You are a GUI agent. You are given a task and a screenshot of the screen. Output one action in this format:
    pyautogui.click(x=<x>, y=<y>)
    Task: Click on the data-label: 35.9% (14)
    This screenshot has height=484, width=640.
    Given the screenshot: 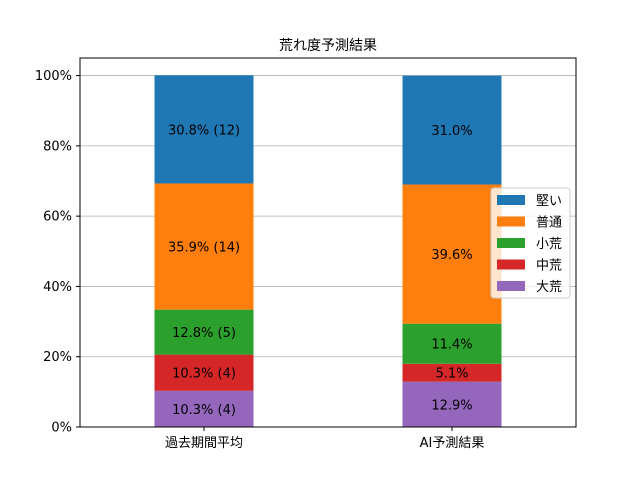 What is the action you would take?
    pyautogui.click(x=204, y=248)
    